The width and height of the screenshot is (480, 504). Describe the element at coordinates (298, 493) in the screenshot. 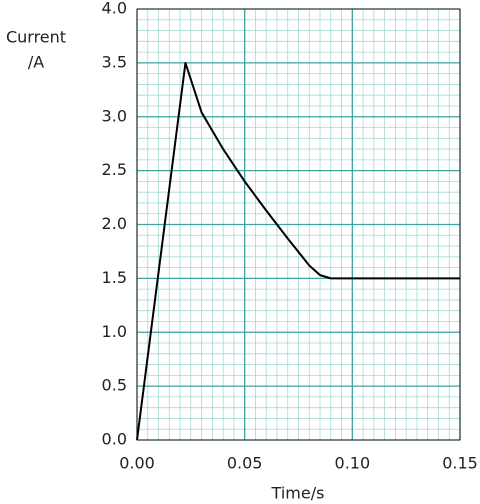

I see `x-axis-label: Time/s` at that location.